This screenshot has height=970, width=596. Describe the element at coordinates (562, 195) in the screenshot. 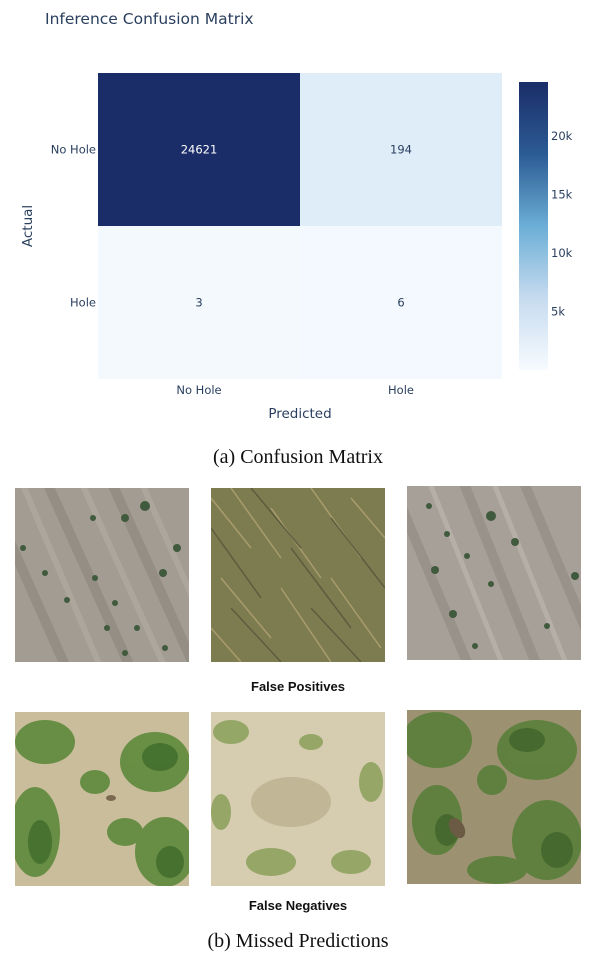

I see `colorbar-tick-label: 15k` at that location.